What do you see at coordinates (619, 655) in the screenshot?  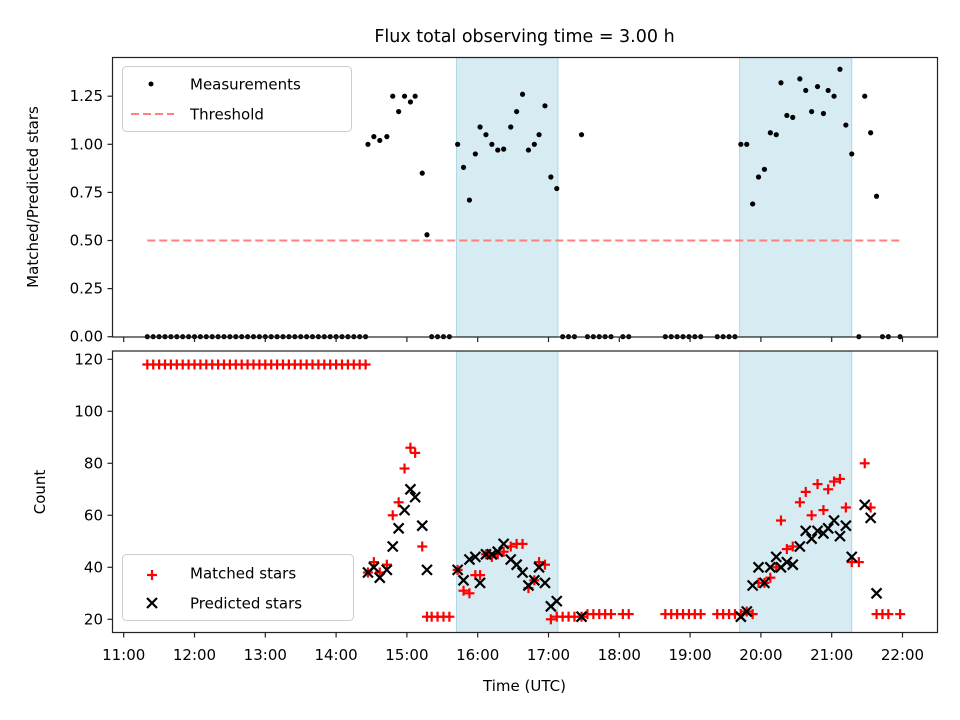 I see `x-tick-label: 18:00` at bounding box center [619, 655].